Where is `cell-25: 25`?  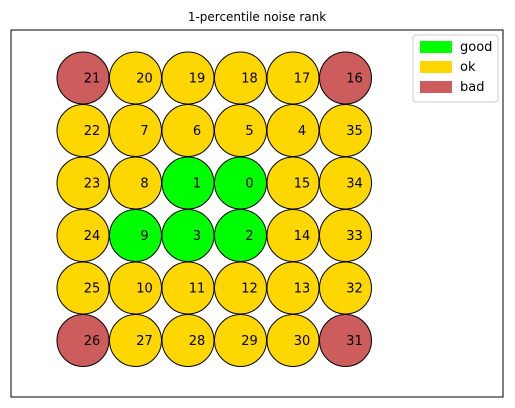
cell-25: 25 is located at coordinates (83, 288).